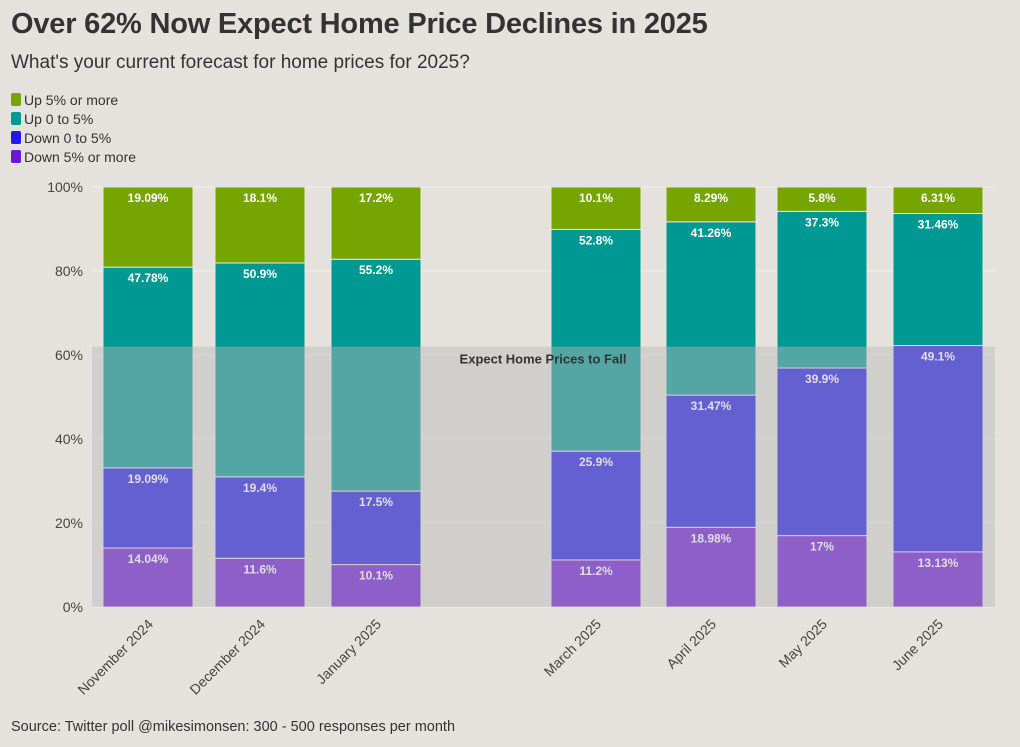  Describe the element at coordinates (68, 137) in the screenshot. I see `legend-label: Down 0 to 5%` at that location.